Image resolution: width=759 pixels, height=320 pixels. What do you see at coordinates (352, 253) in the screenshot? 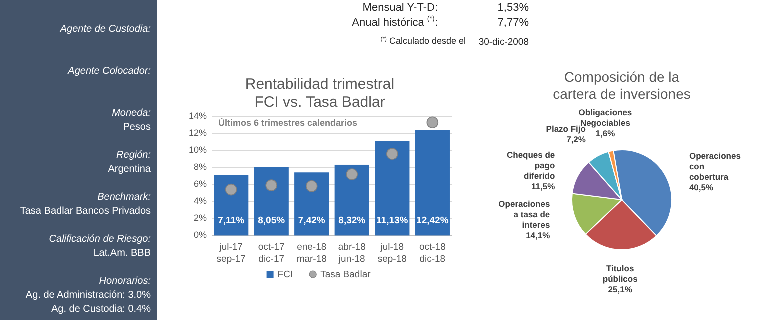
I see `x-tick-label: abr-18 jun-18` at bounding box center [352, 253].